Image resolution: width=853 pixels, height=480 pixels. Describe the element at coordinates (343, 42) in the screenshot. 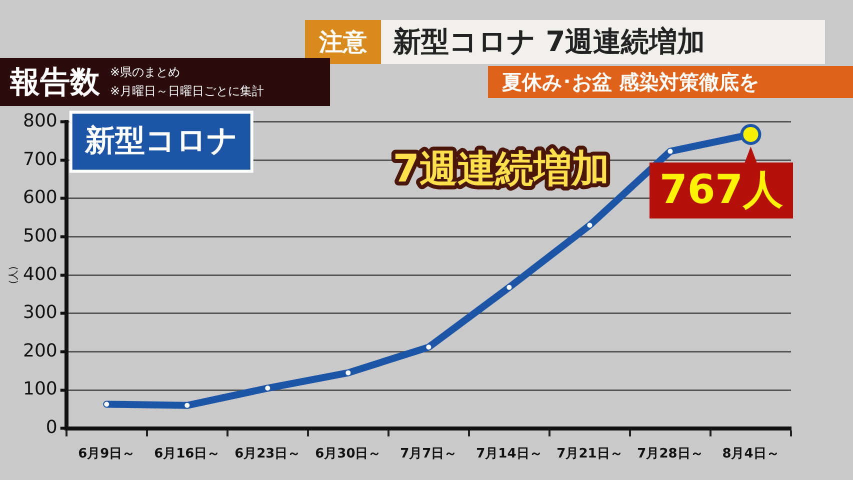

I see `text: 注意` at that location.